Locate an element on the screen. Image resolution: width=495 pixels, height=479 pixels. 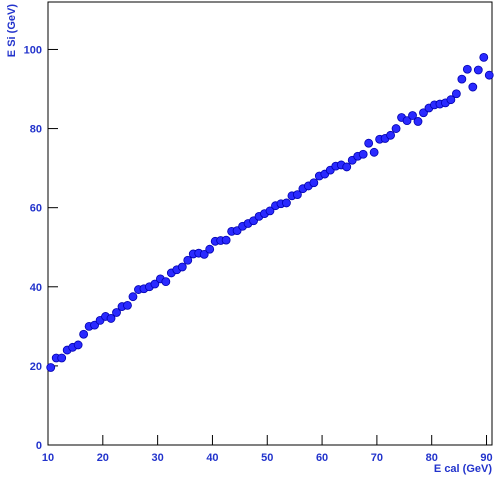
y-tick-label: 80 is located at coordinates (36, 130).